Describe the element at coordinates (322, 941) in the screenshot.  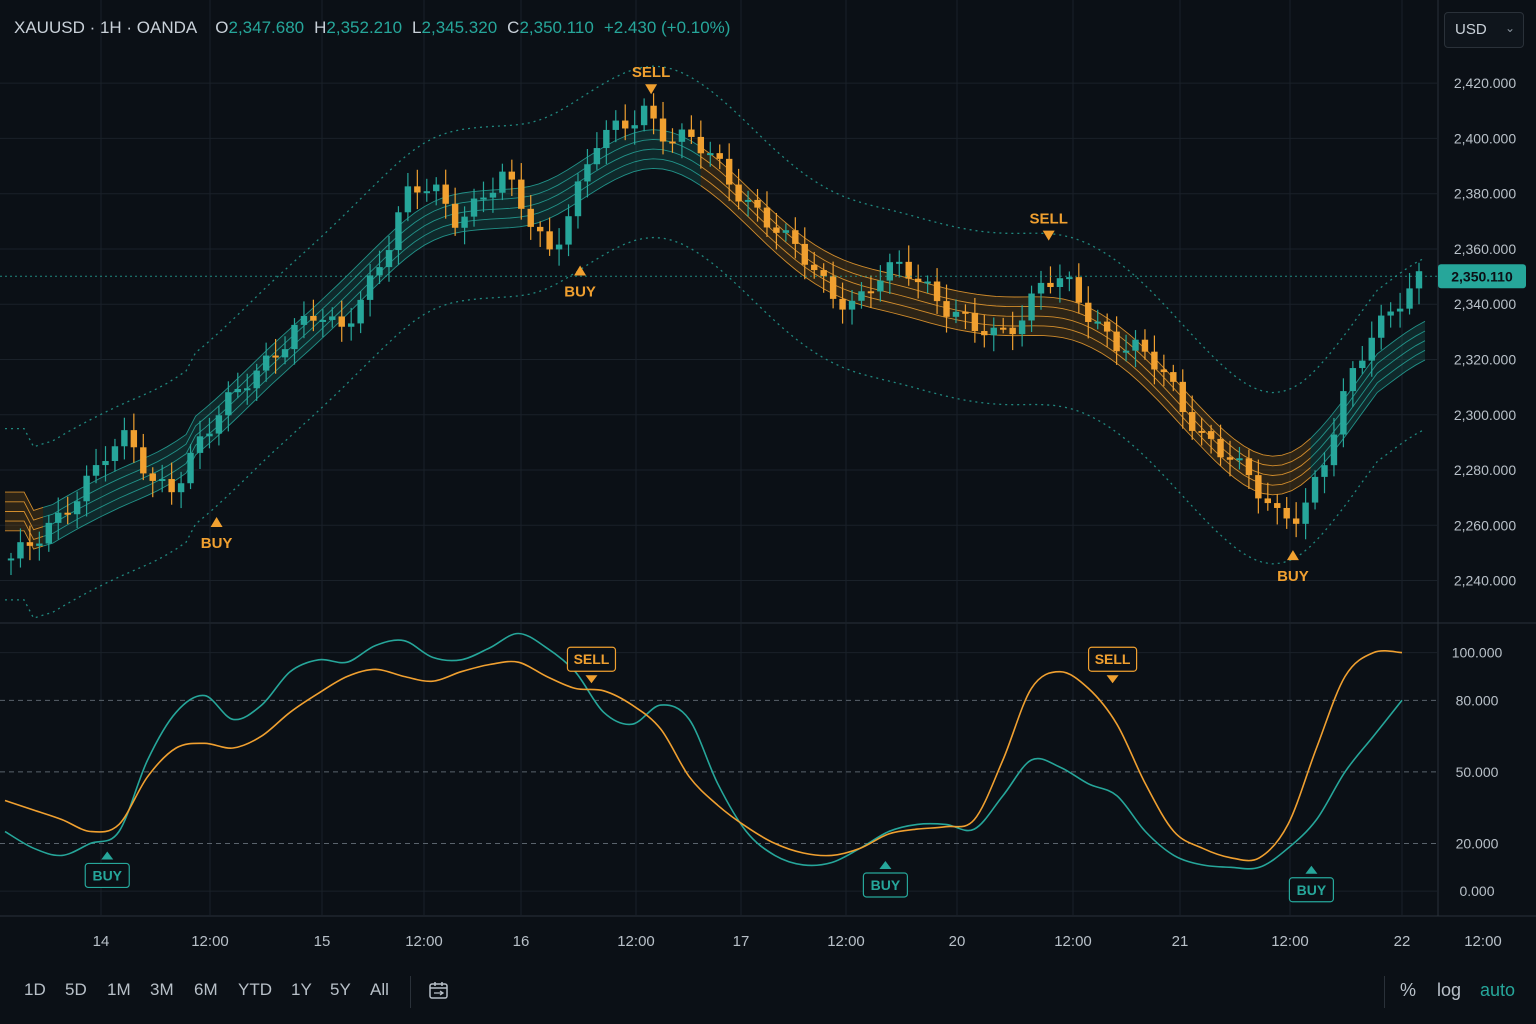
I see `time-tick-label: 15` at that location.